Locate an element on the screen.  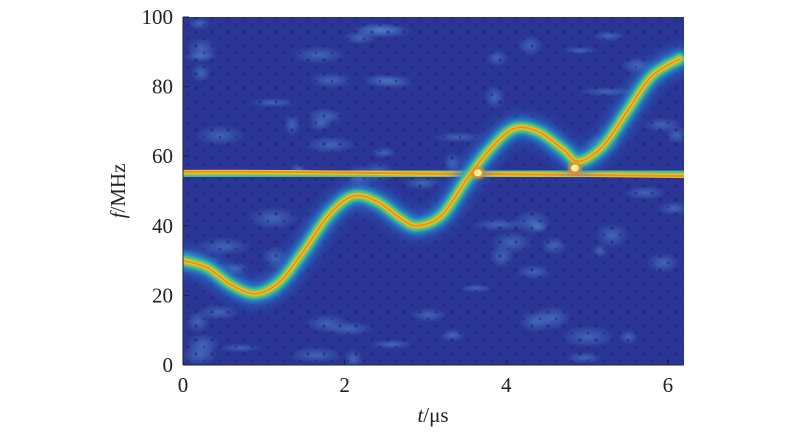
y-tick-label: 100 is located at coordinates (158, 17).